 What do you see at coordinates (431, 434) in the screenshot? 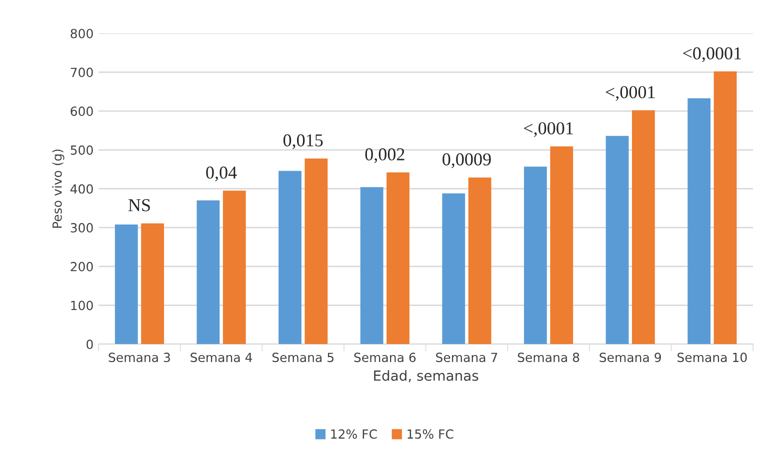
I see `legend-label: 15% FC` at bounding box center [431, 434].